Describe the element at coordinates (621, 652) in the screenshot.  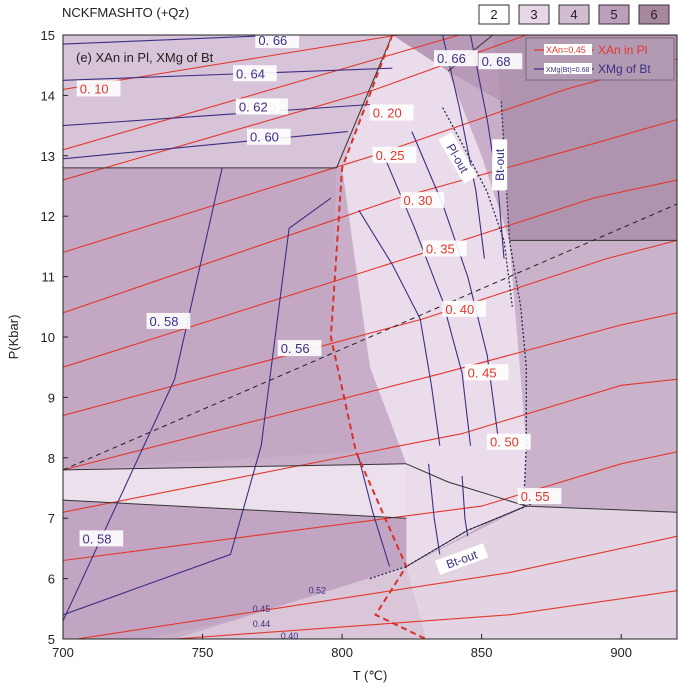
I see `x-tick-label-900: 900` at that location.